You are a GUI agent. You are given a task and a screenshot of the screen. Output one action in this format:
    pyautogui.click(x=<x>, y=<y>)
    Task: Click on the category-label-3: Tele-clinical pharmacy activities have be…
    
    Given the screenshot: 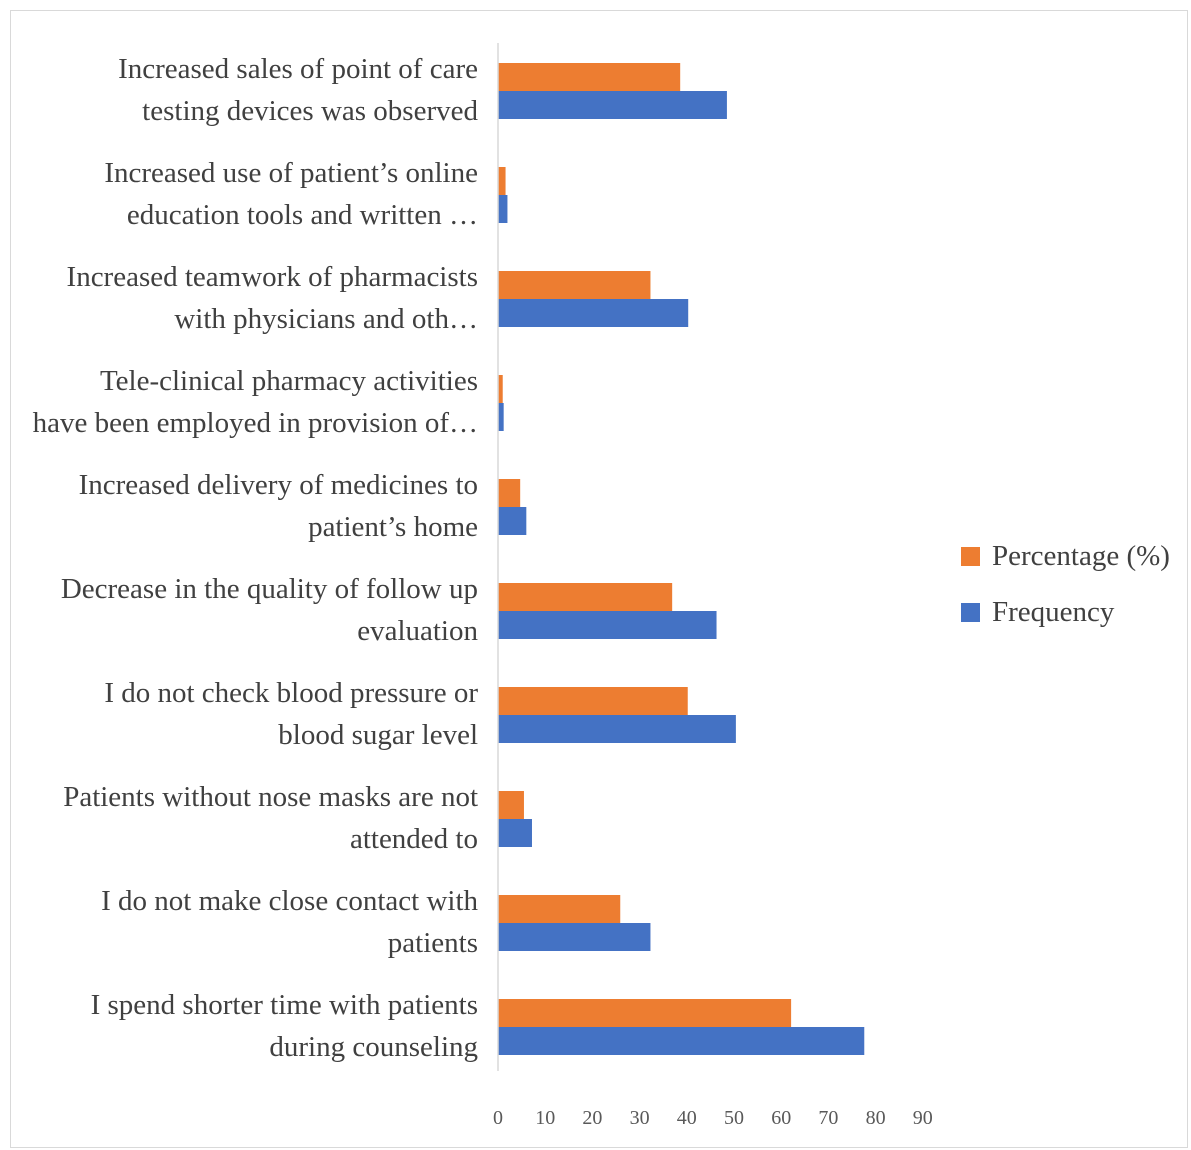 What is the action you would take?
    pyautogui.click(x=255, y=402)
    